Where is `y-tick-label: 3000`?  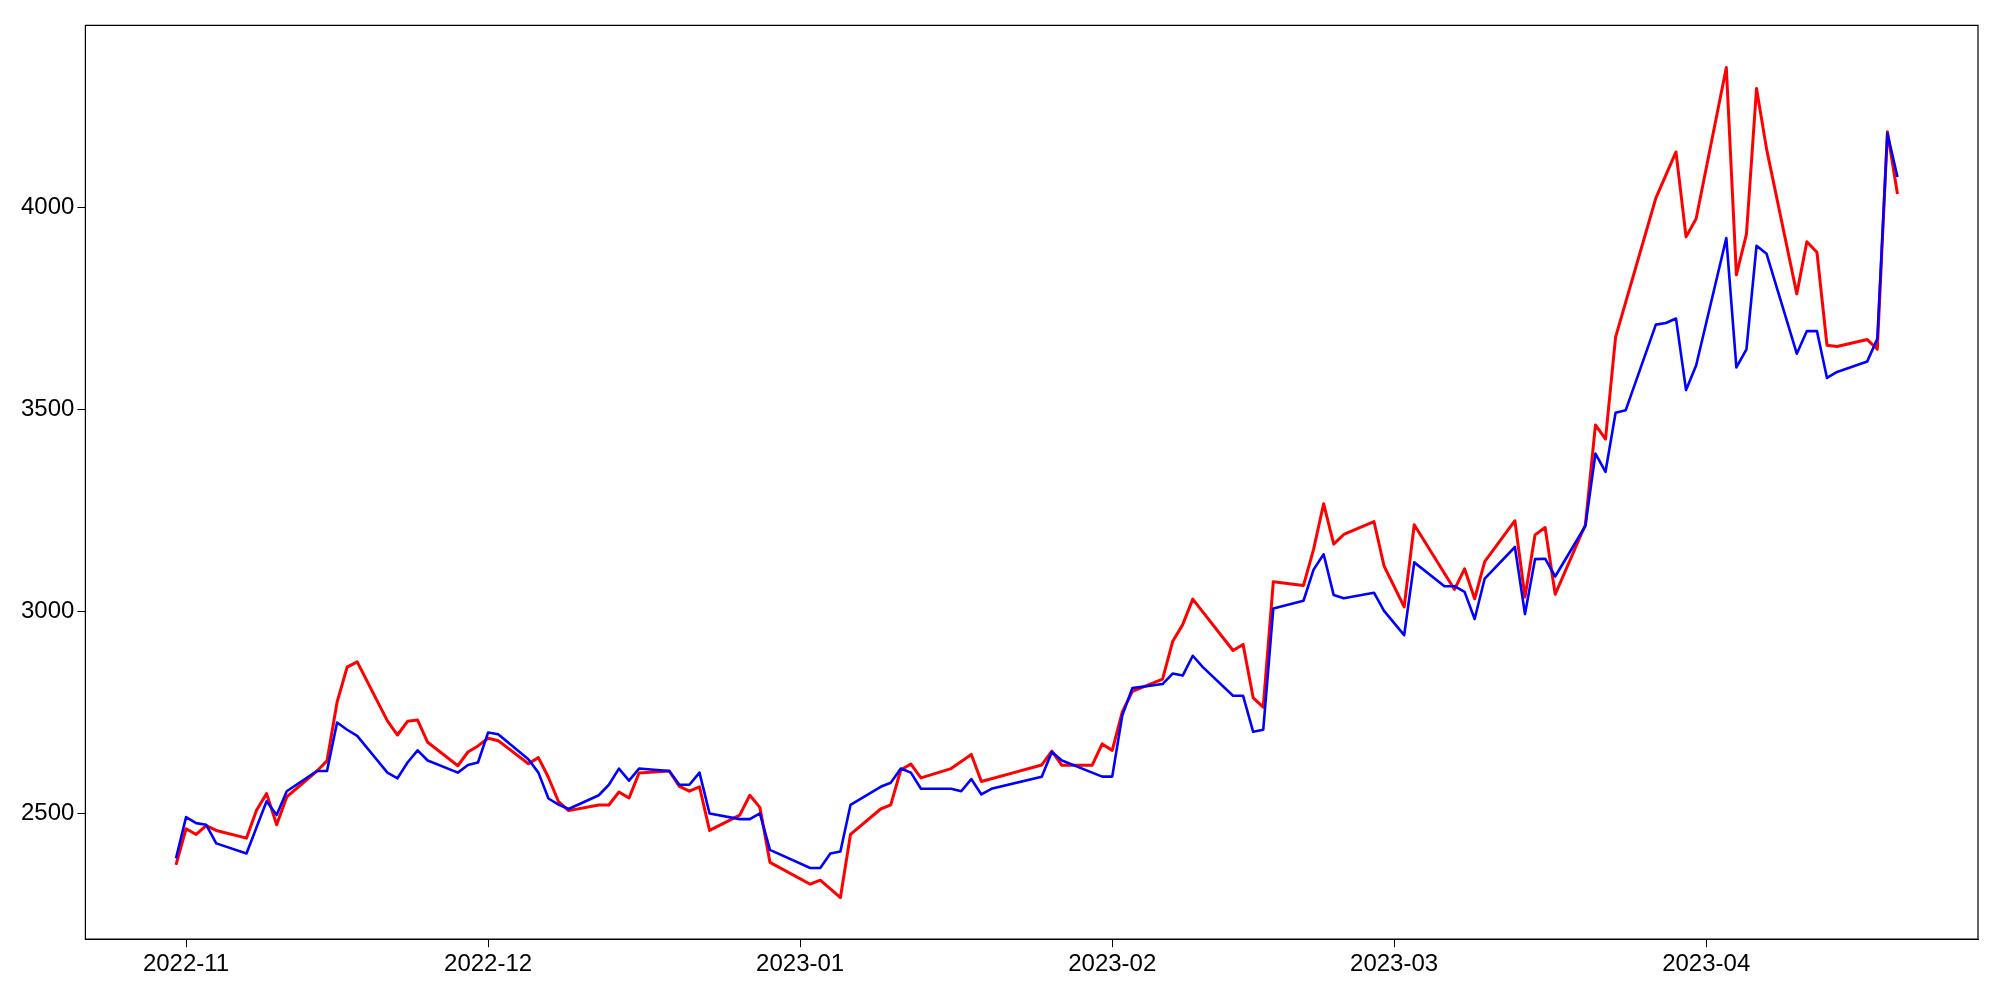
y-tick-label: 3000 is located at coordinates (48, 610).